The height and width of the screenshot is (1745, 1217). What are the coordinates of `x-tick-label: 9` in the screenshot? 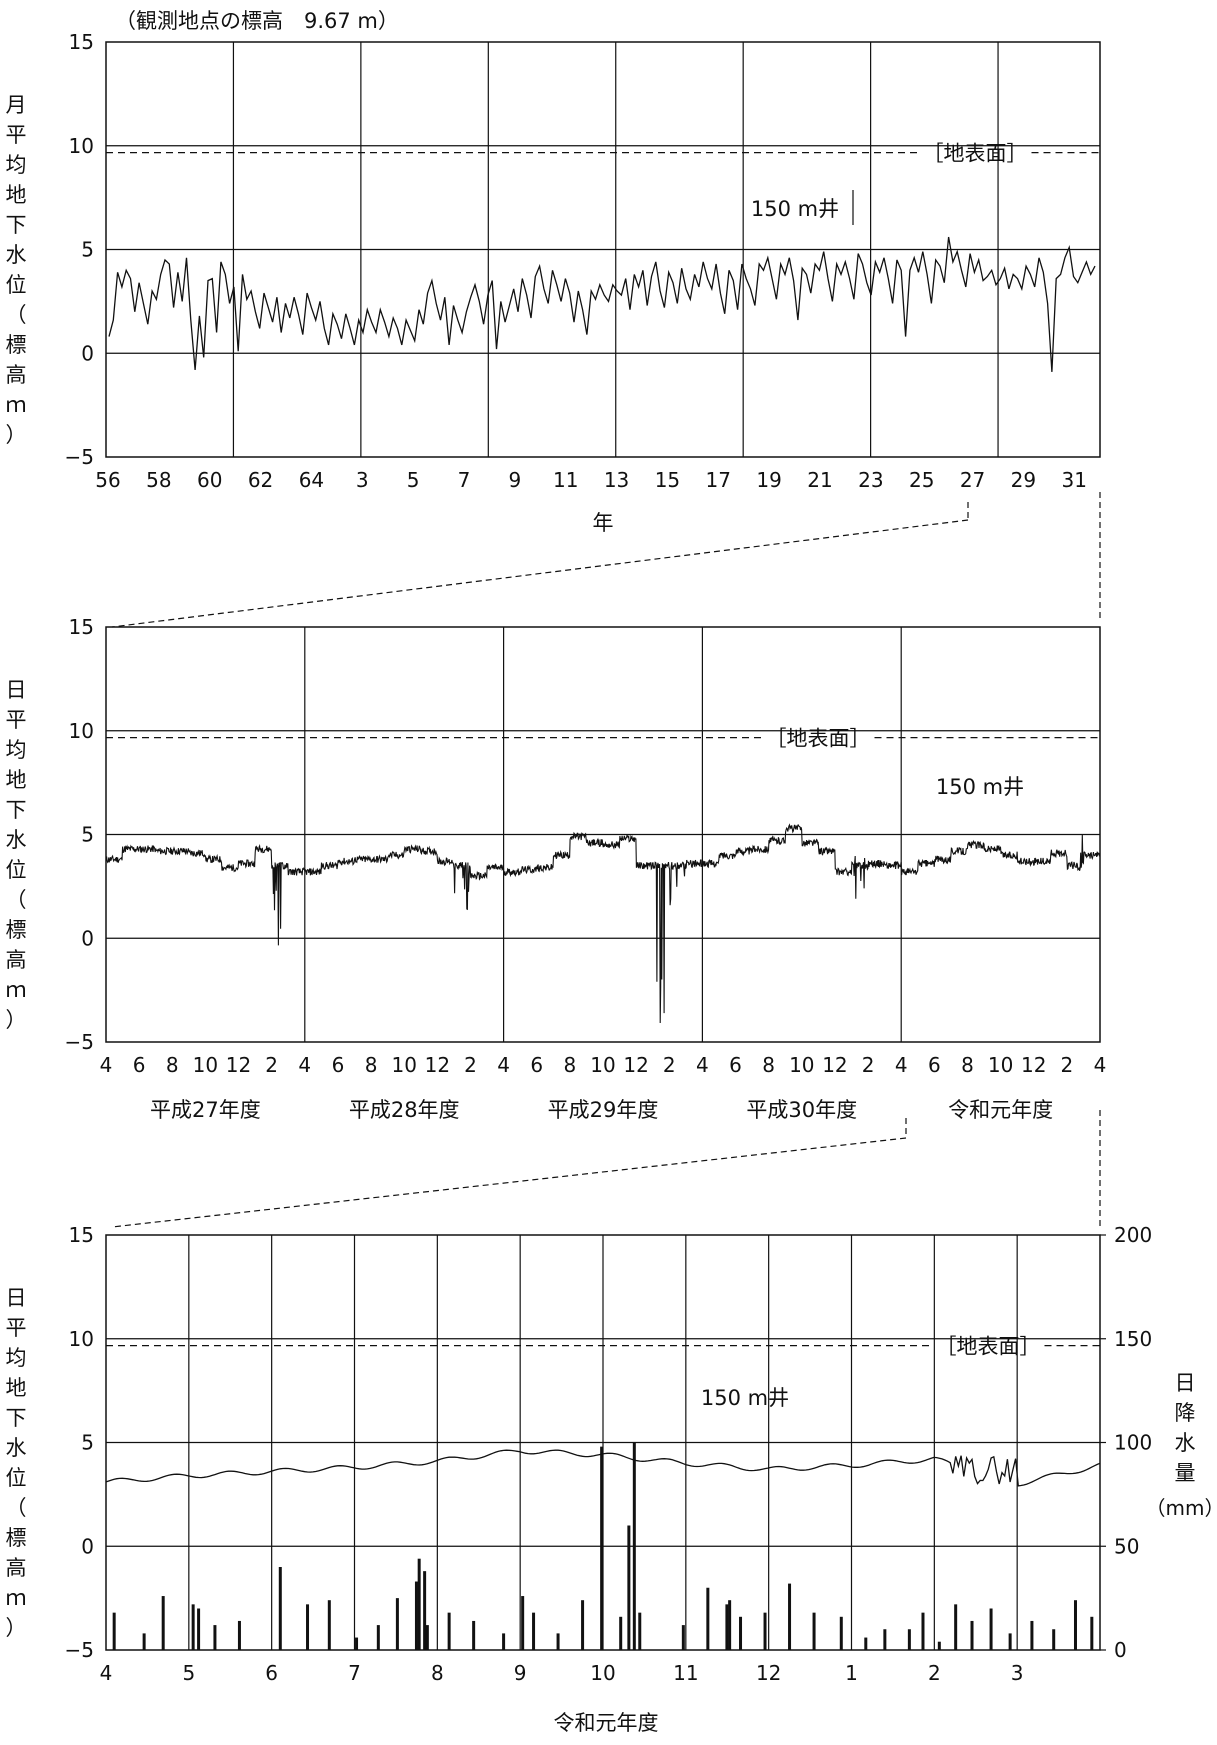 It's located at (514, 480).